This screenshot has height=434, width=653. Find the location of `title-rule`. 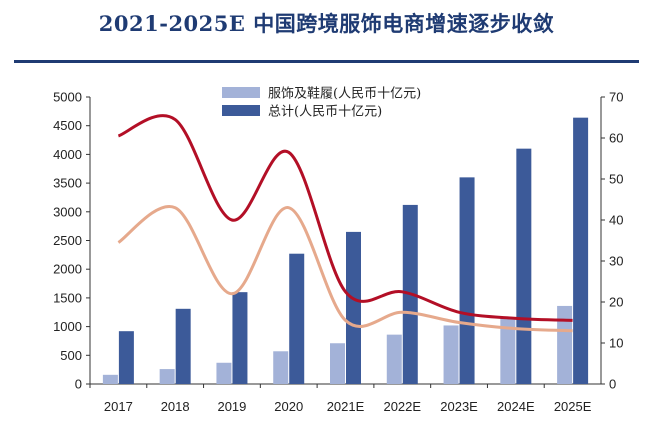

title-rule is located at coordinates (326, 61).